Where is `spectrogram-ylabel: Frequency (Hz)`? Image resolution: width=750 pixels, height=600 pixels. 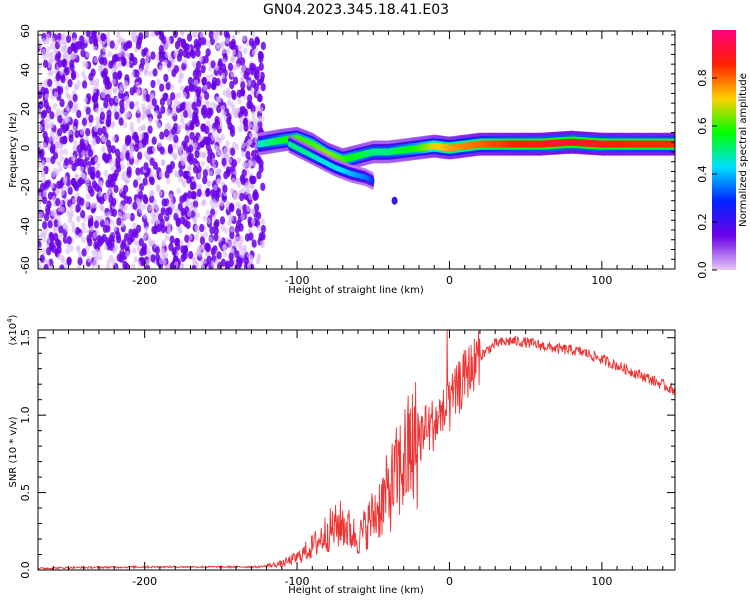 spectrogram-ylabel: Frequency (Hz) is located at coordinates (13, 150).